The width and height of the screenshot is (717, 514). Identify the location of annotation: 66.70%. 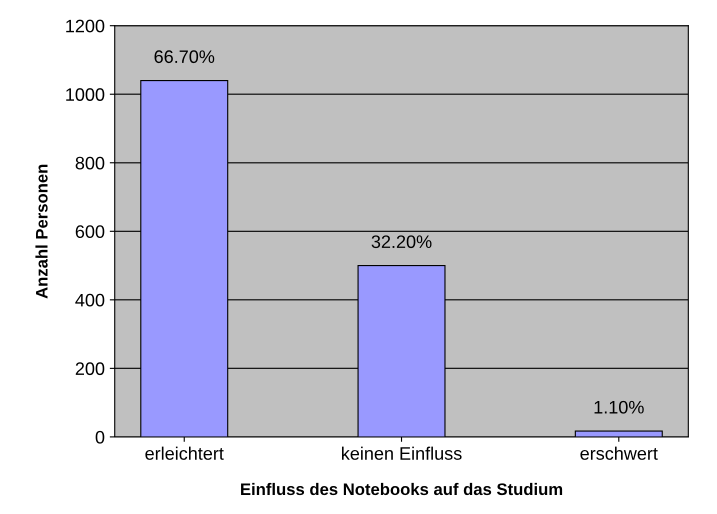
(184, 57).